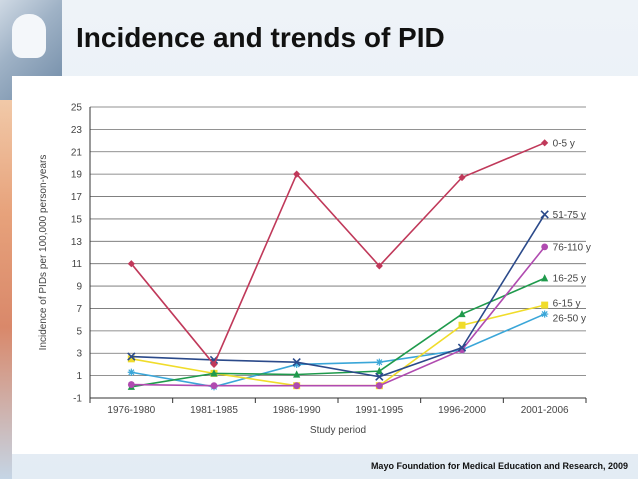 This screenshot has width=638, height=479. Describe the element at coordinates (79, 309) in the screenshot. I see `y-tick-label: 7` at that location.